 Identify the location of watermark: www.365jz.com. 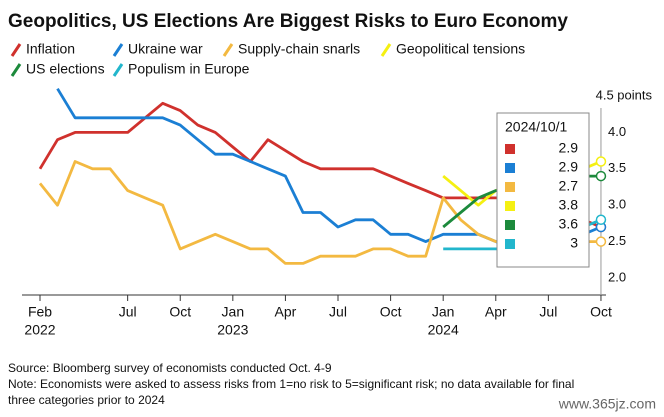
(607, 404).